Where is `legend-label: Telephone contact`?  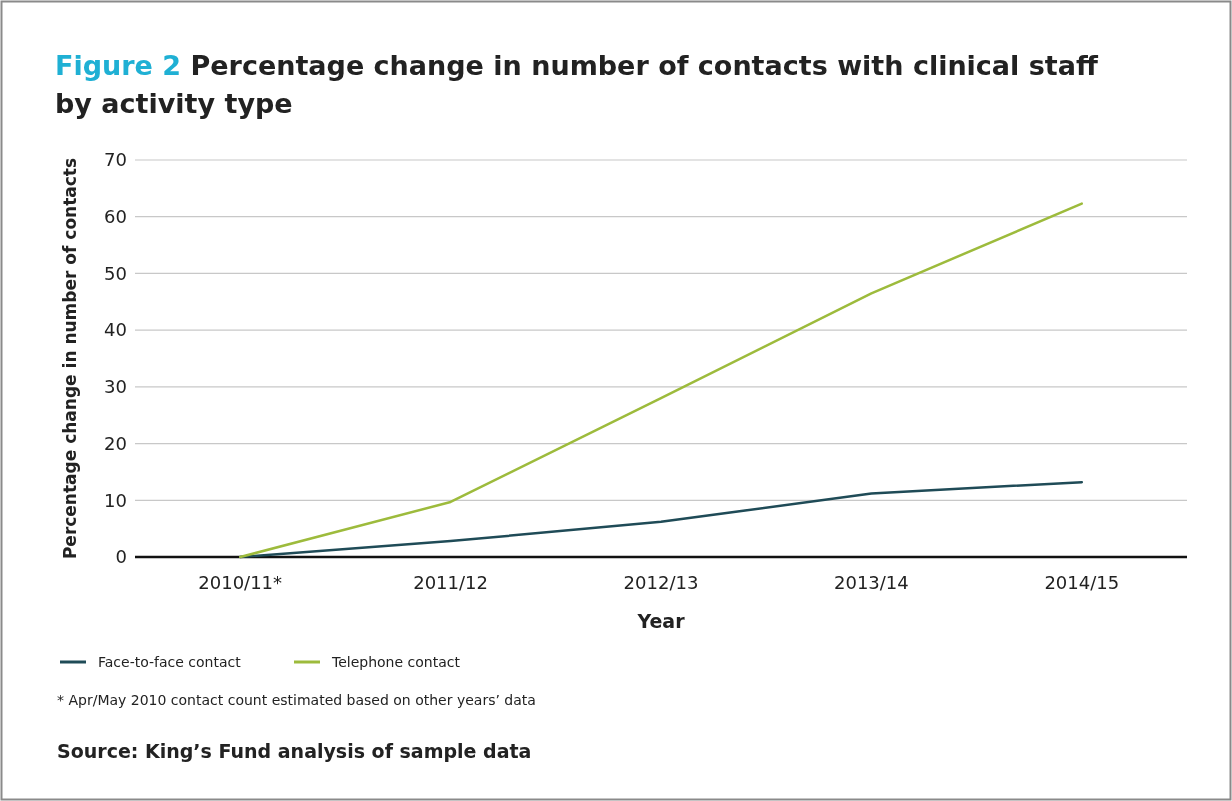 legend-label: Telephone contact is located at coordinates (396, 661).